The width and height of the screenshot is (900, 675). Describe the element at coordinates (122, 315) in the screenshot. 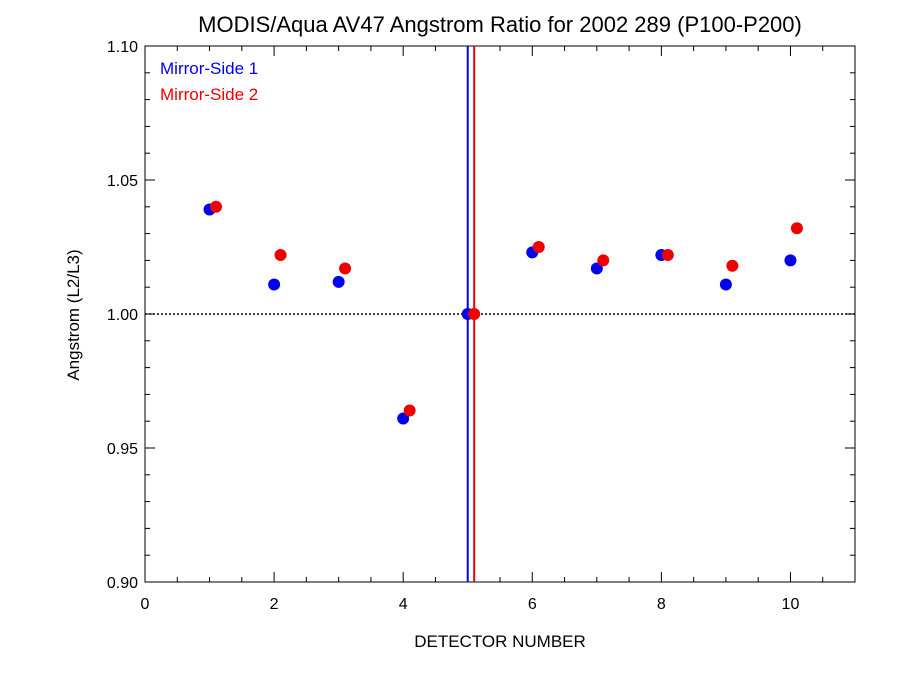

I see `y-tick-label: 1.00` at that location.